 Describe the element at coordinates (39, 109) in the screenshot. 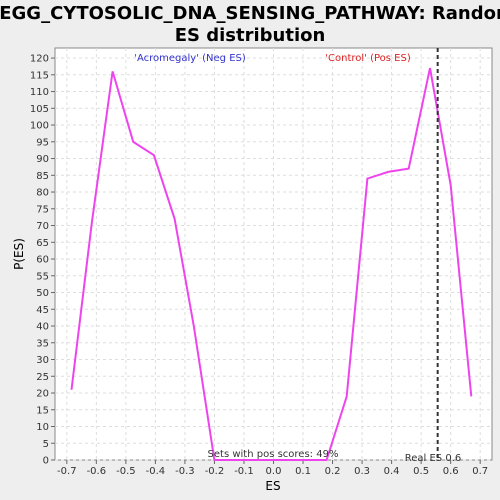

I see `y-tick-label: 105` at that location.